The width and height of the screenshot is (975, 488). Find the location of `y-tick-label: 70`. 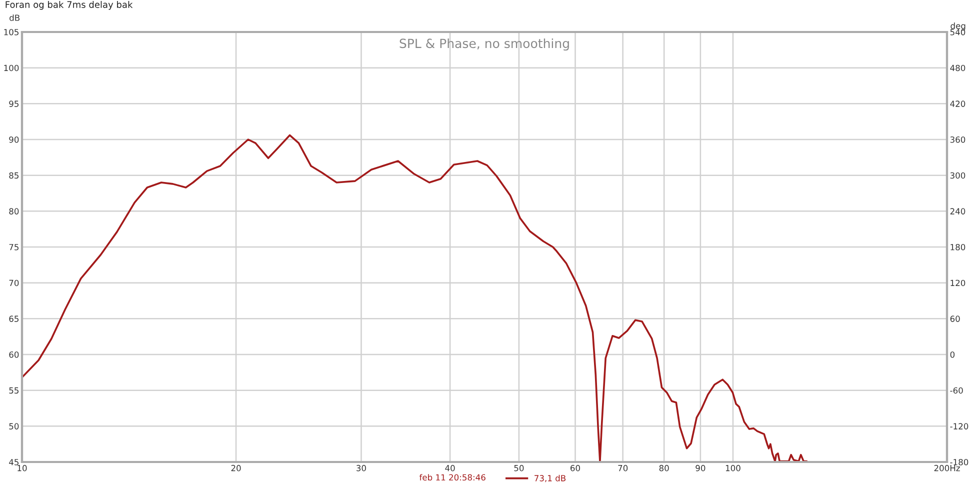

y-tick-label: 70 is located at coordinates (14, 283).